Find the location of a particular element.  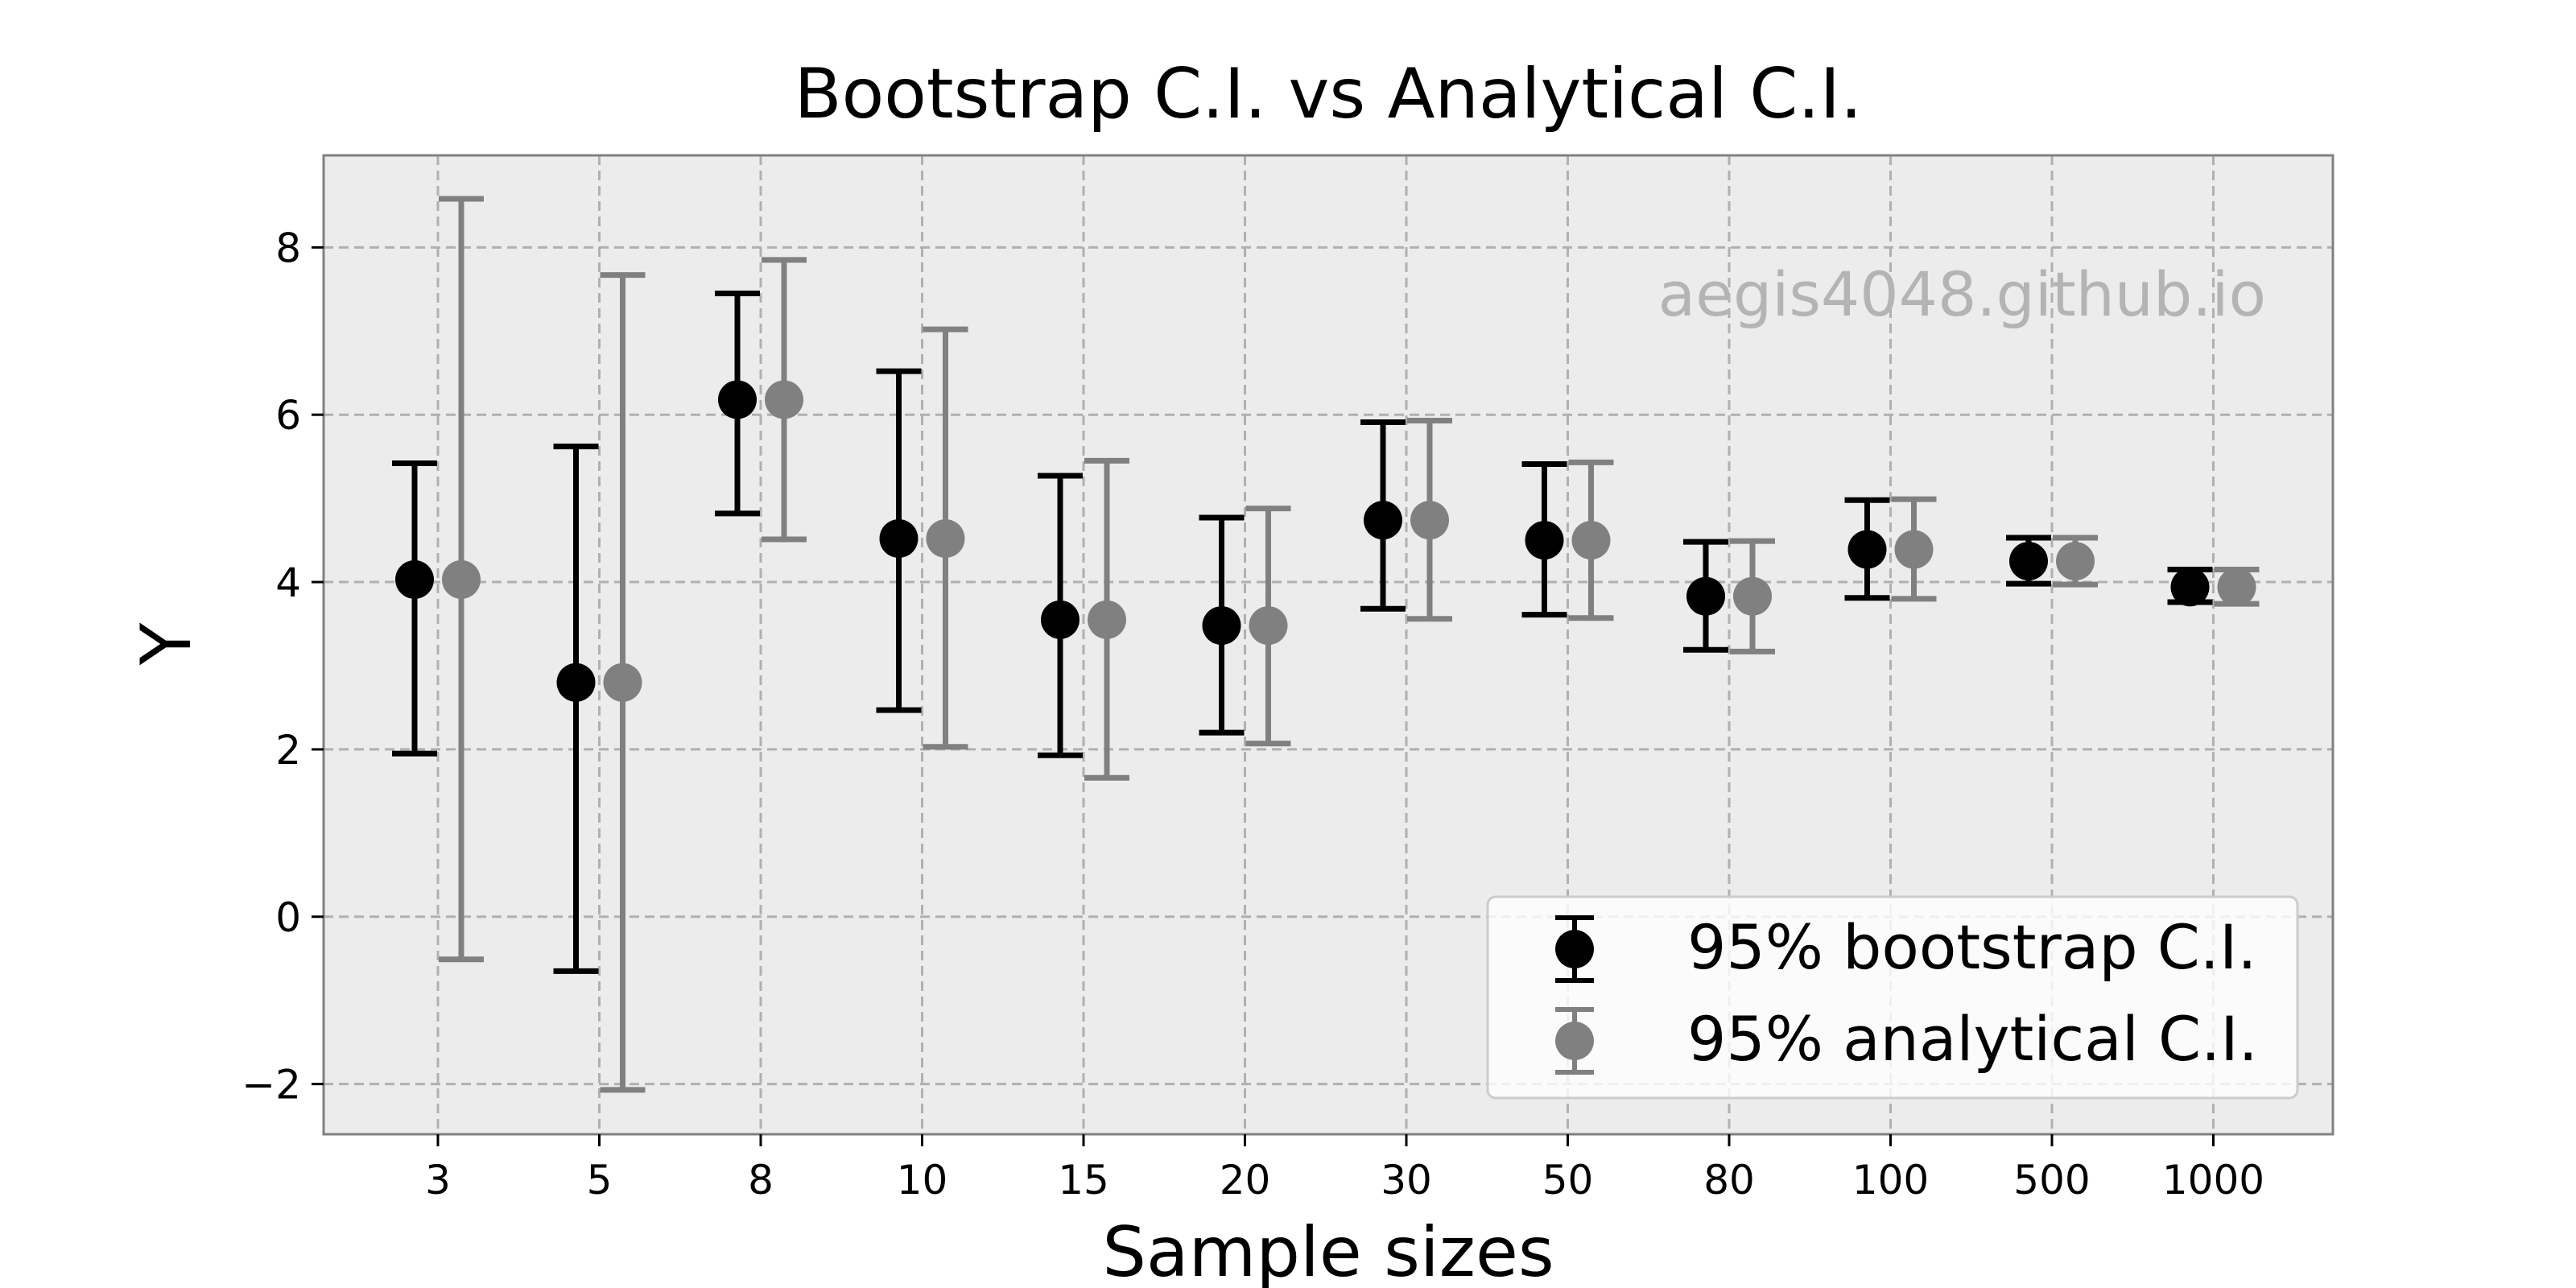

x-axis-ticks: 3 5 8 10 15 20 30 50 80 100 500 1000 is located at coordinates (1344, 1168).